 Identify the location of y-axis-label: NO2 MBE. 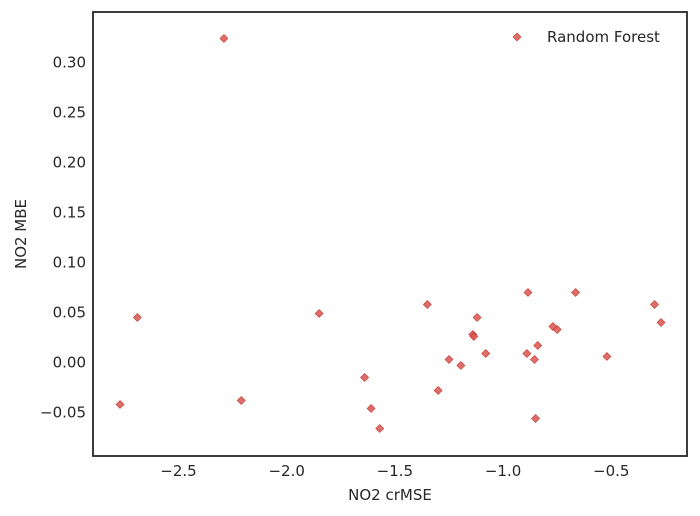
(21, 234).